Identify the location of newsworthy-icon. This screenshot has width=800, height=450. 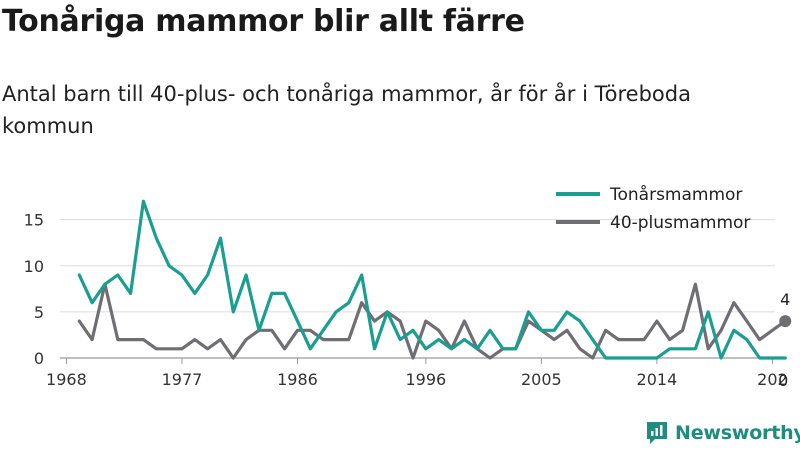
(657, 433).